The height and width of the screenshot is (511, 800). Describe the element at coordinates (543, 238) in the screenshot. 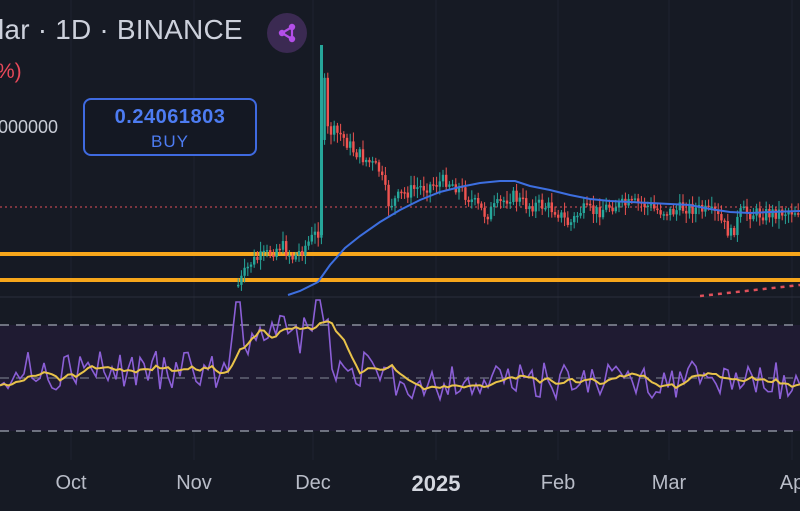

I see `moving-average-line` at that location.